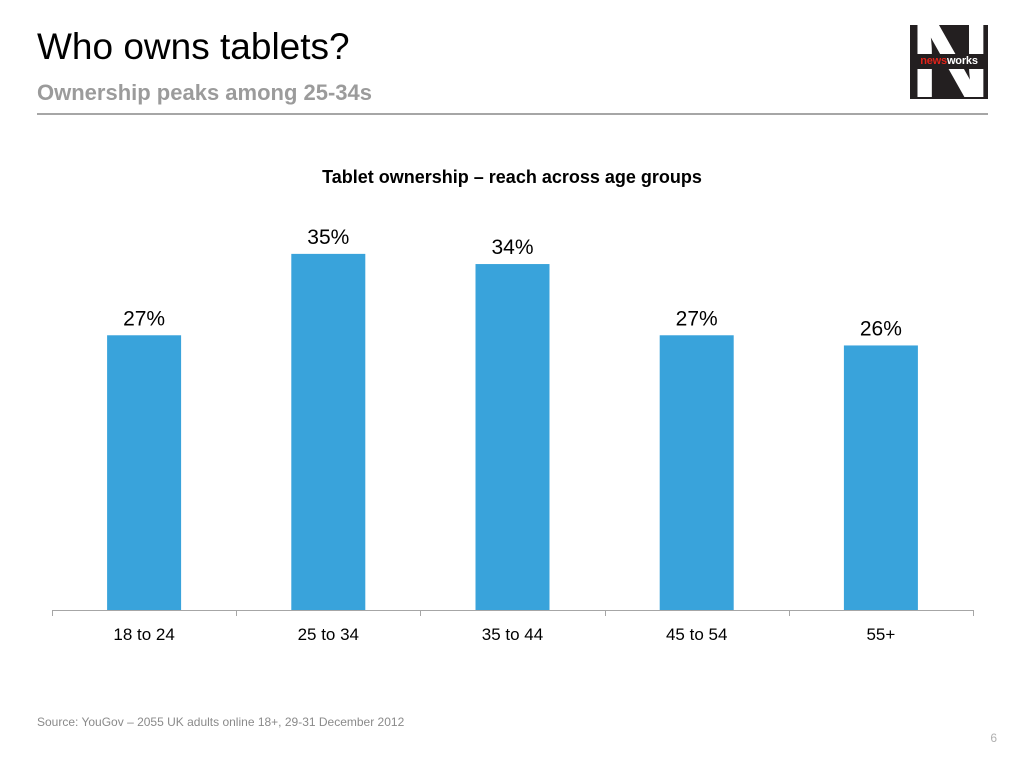  Describe the element at coordinates (696, 634) in the screenshot. I see `x-tick-label-4: 45 to 54` at that location.